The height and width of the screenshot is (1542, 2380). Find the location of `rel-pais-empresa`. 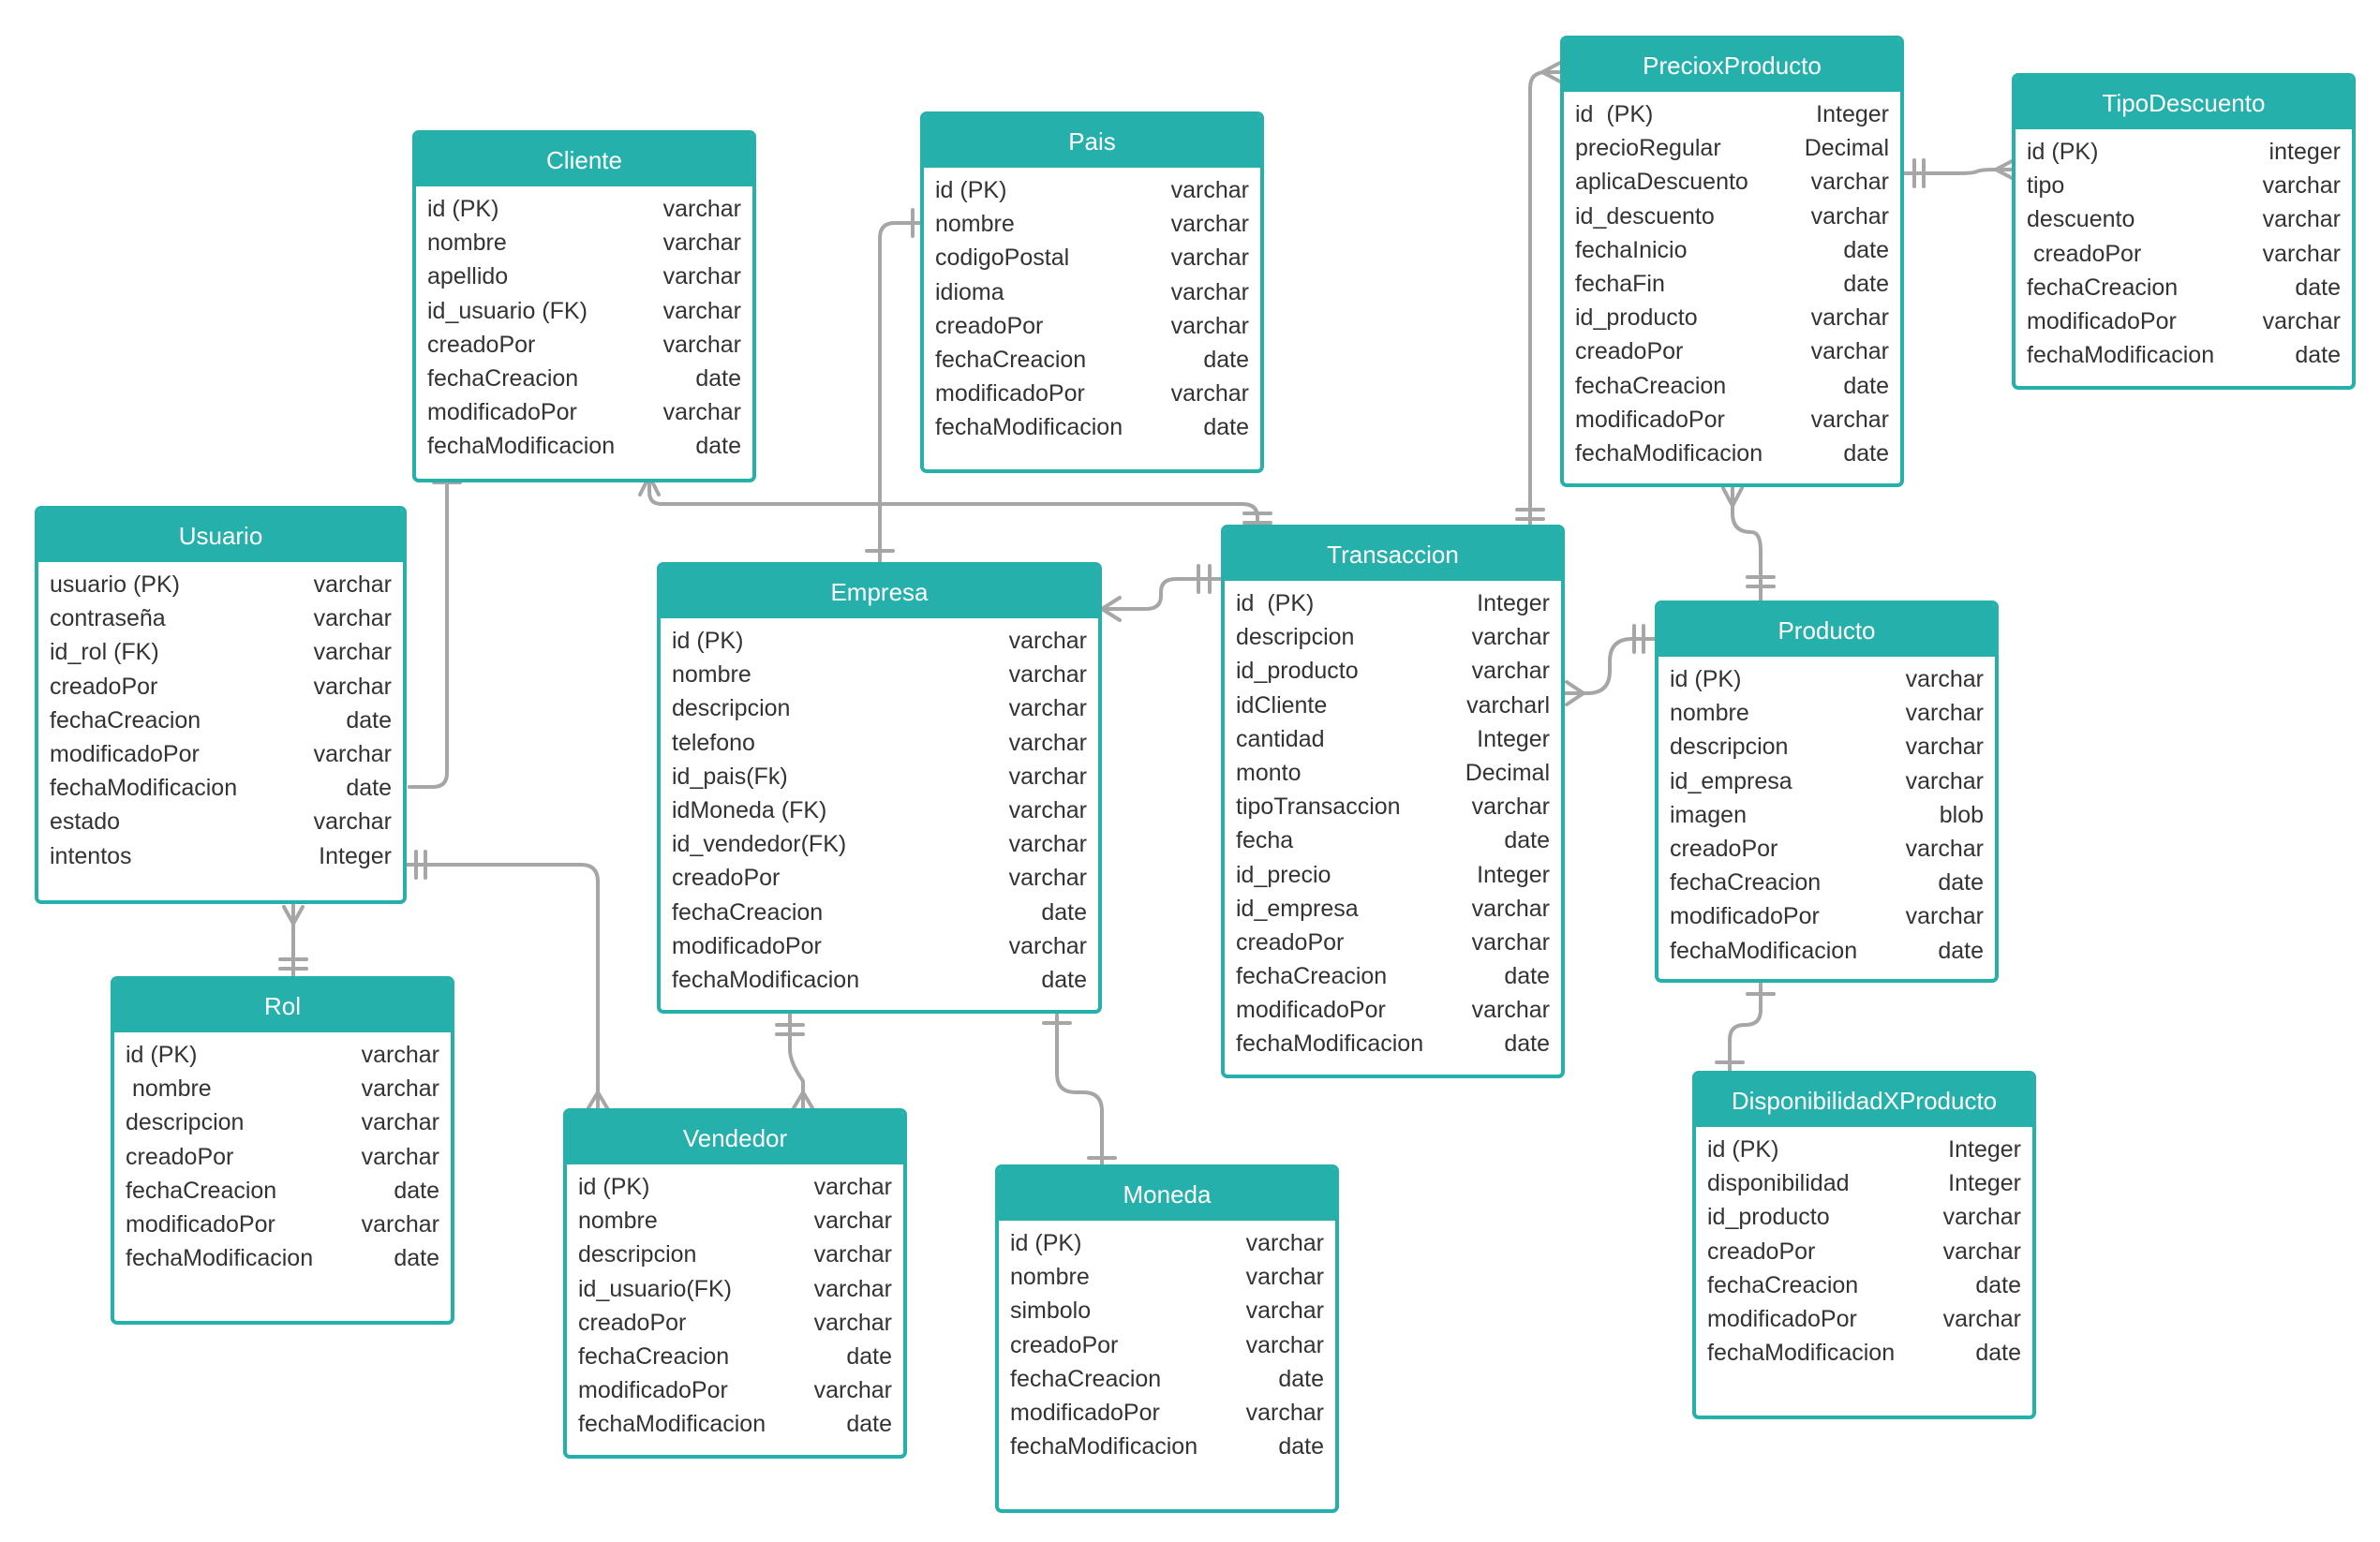

rel-pais-empresa is located at coordinates (896, 387).